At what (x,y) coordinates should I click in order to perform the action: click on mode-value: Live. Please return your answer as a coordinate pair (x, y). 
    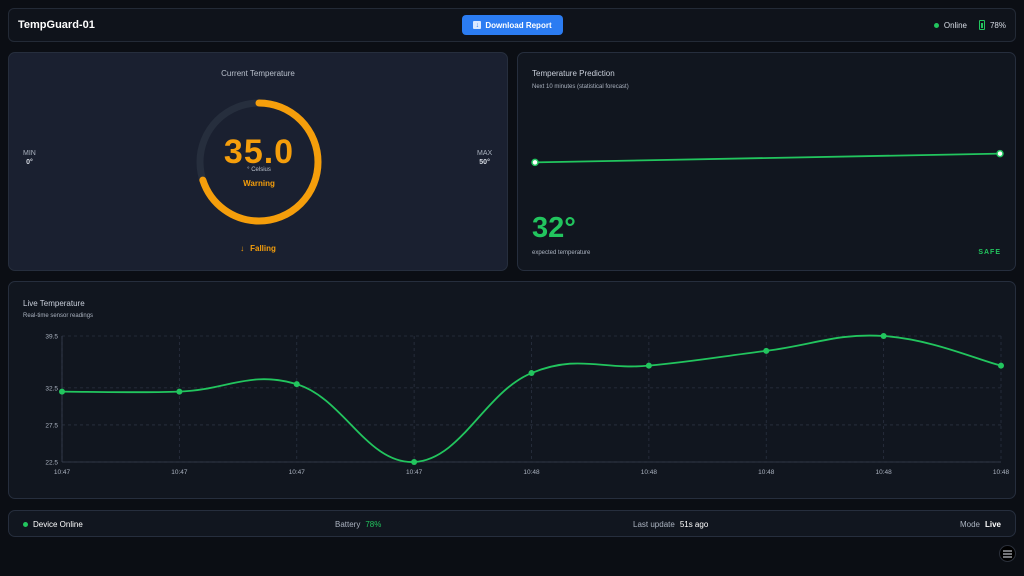
    Looking at the image, I should click on (992, 524).